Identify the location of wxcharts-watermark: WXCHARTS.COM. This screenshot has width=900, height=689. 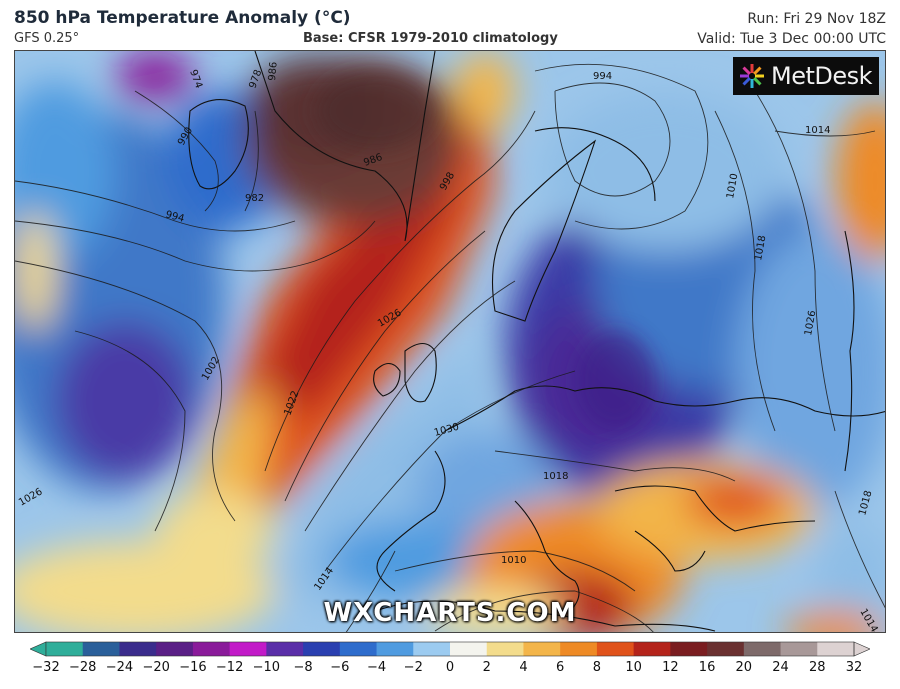
(450, 613).